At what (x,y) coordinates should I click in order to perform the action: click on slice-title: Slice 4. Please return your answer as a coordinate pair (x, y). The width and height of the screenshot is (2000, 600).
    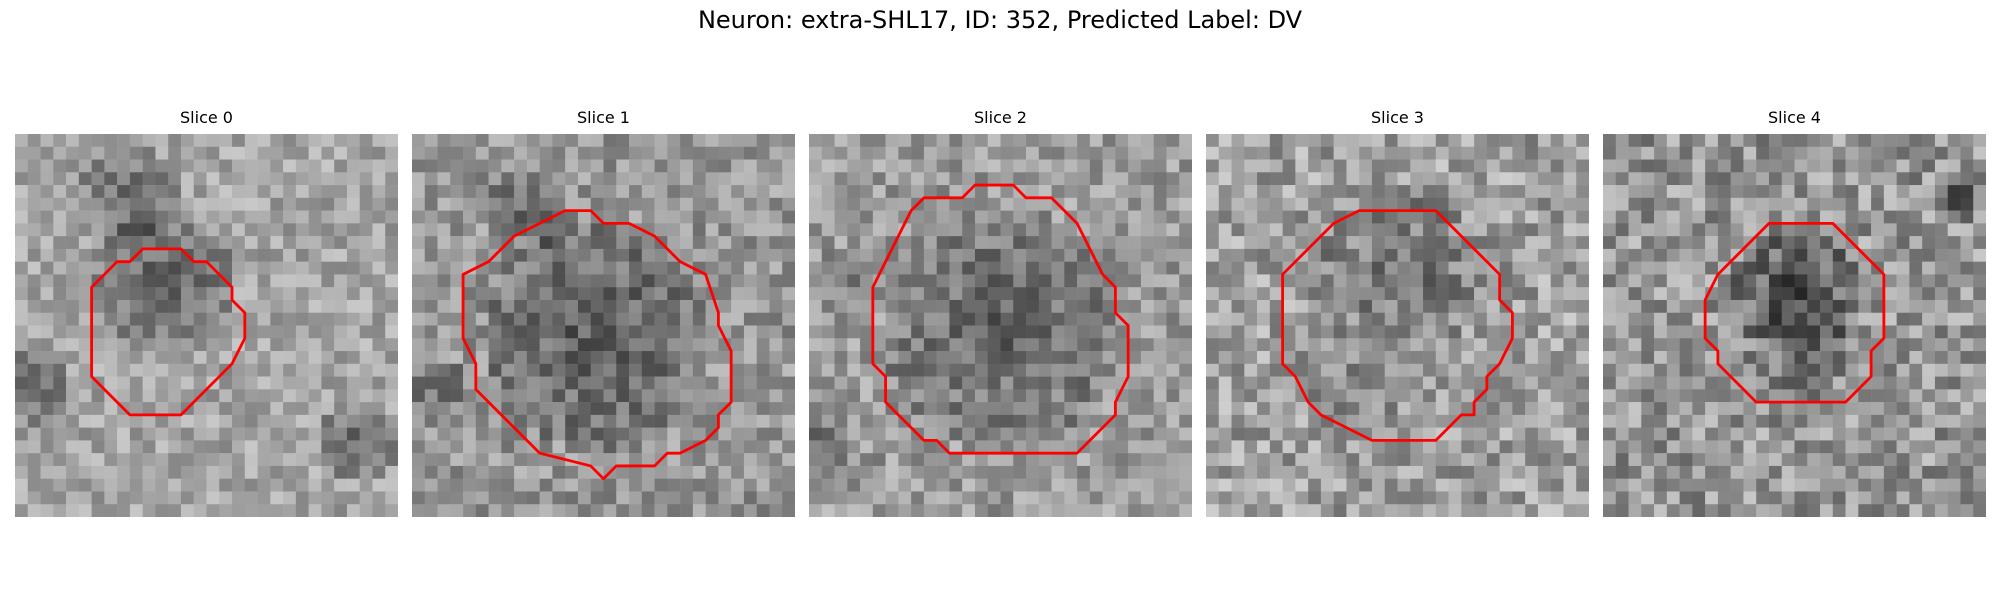
    Looking at the image, I should click on (1794, 117).